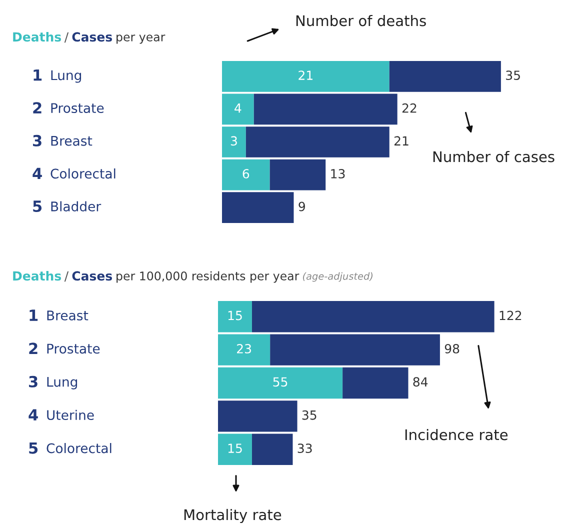 The width and height of the screenshot is (574, 525). I want to click on y-tick-label: 5 Colorectal, so click(70, 448).